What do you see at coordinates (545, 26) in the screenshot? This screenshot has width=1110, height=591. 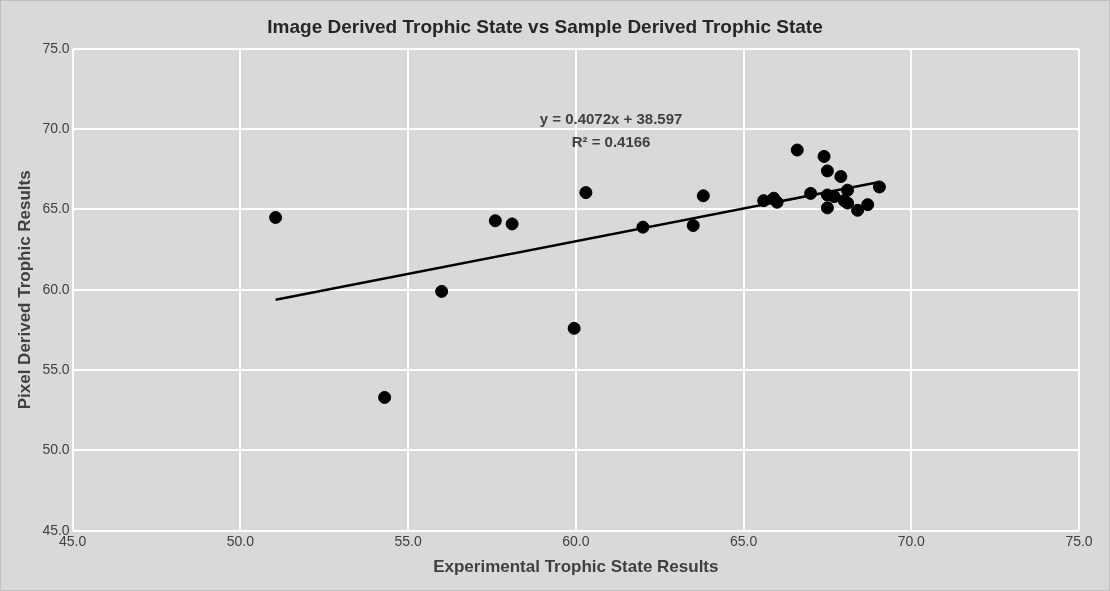 I see `chart-title: Image Derived Trophic State vs Sample Derived Trophic State` at bounding box center [545, 26].